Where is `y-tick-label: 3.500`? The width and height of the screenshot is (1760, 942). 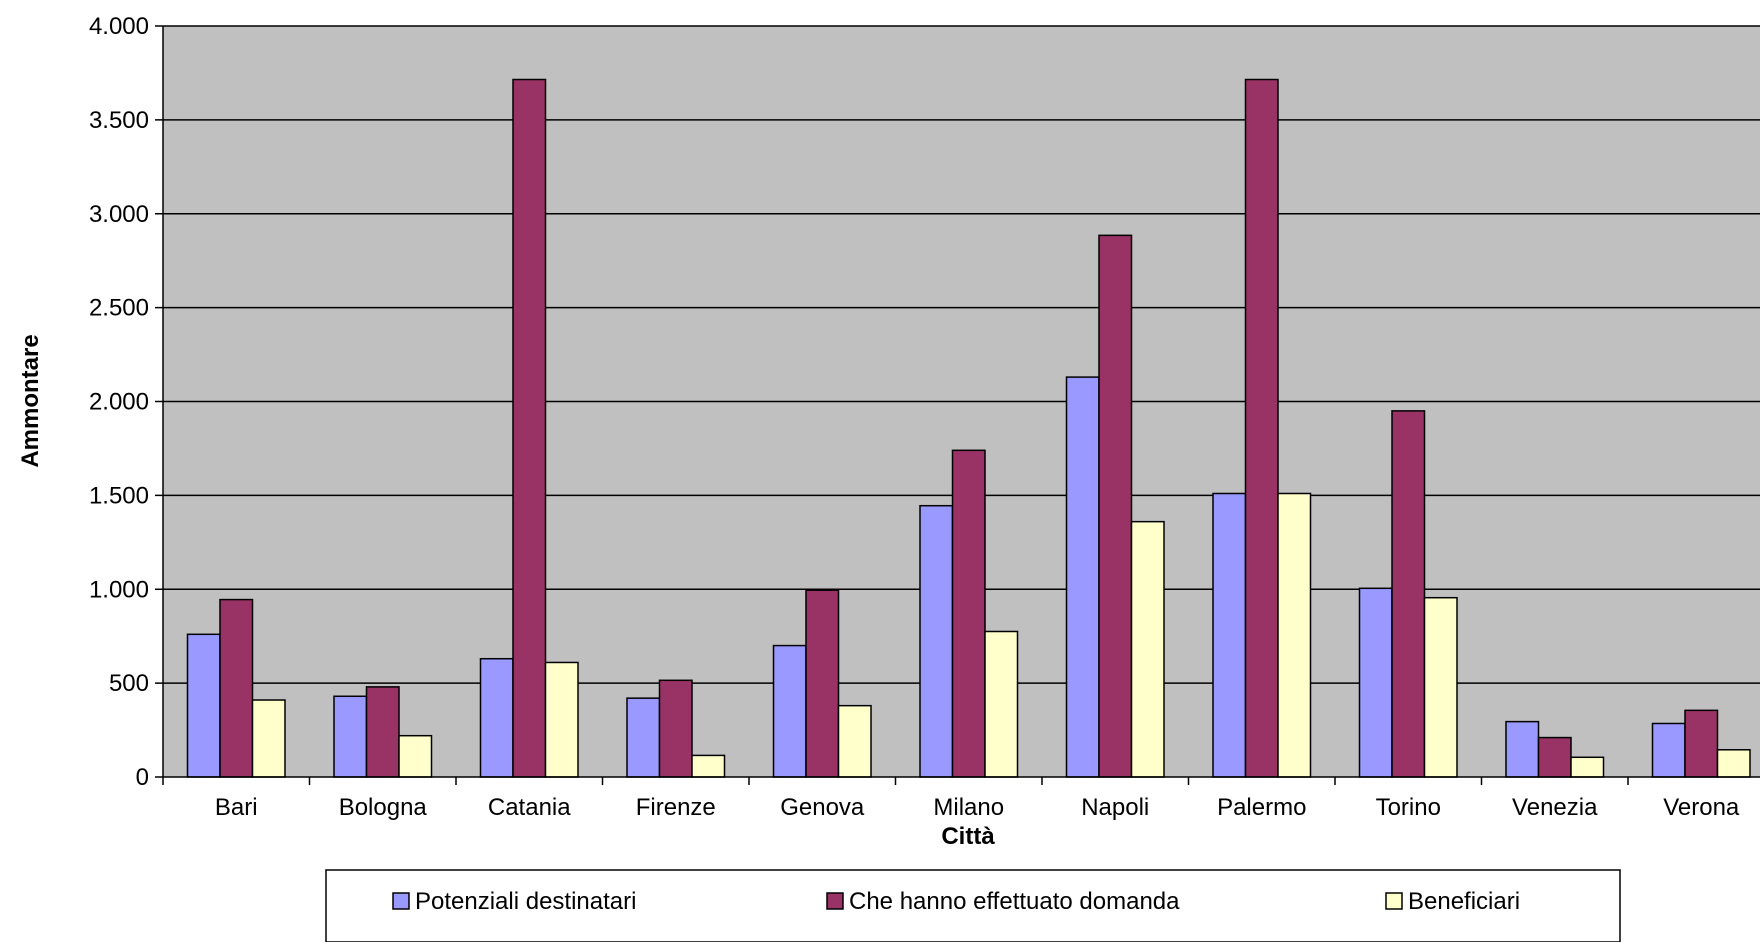
y-tick-label: 3.500 is located at coordinates (119, 120).